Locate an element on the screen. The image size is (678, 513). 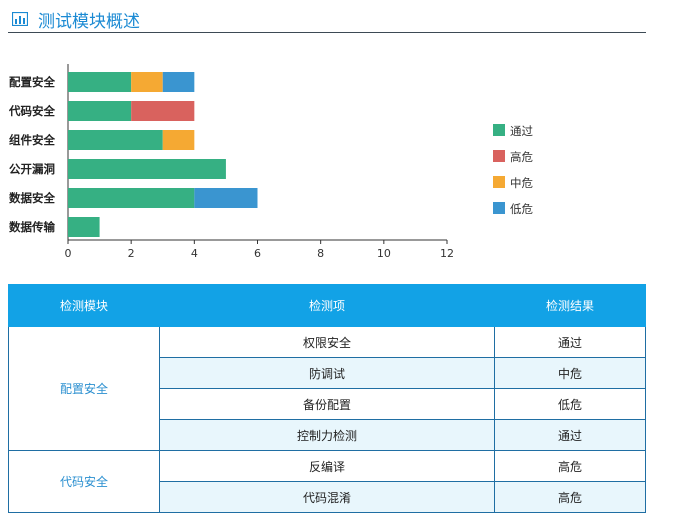
category-label: 数据安全 is located at coordinates (32, 198).